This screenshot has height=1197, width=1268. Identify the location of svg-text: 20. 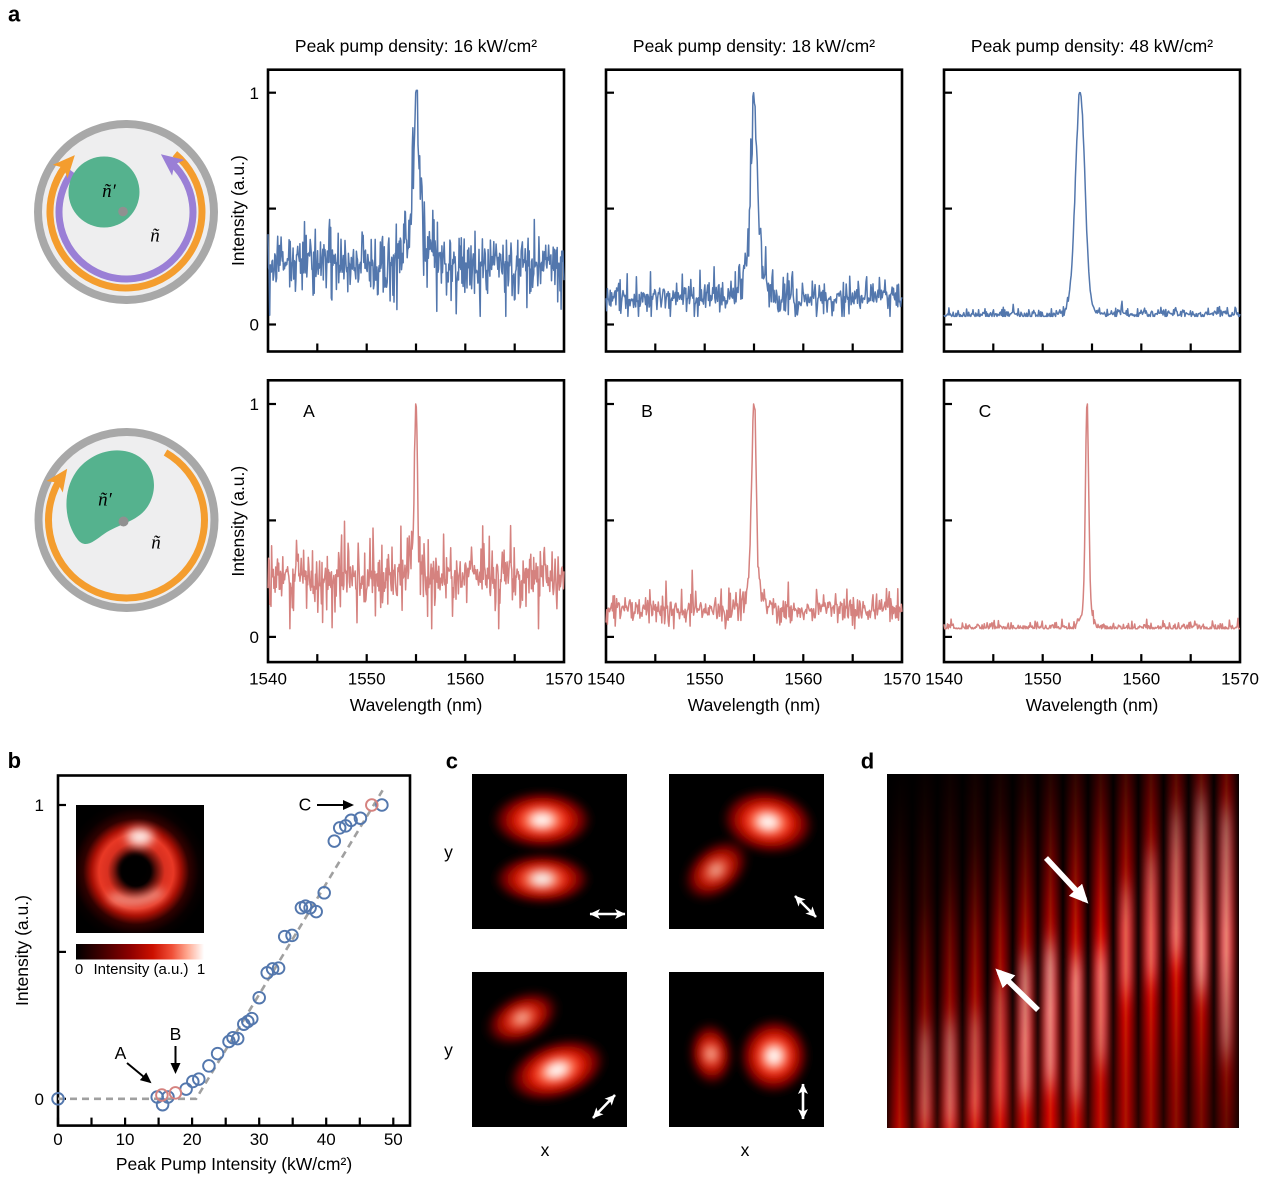
(192, 1139).